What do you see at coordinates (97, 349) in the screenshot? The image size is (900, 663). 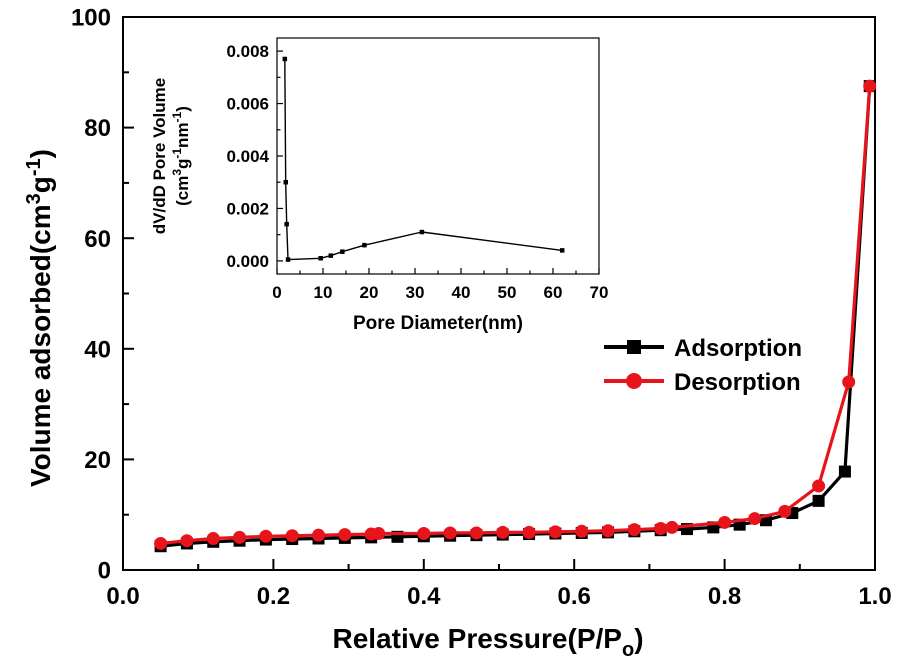 I see `main-y-tick-label: 40` at bounding box center [97, 349].